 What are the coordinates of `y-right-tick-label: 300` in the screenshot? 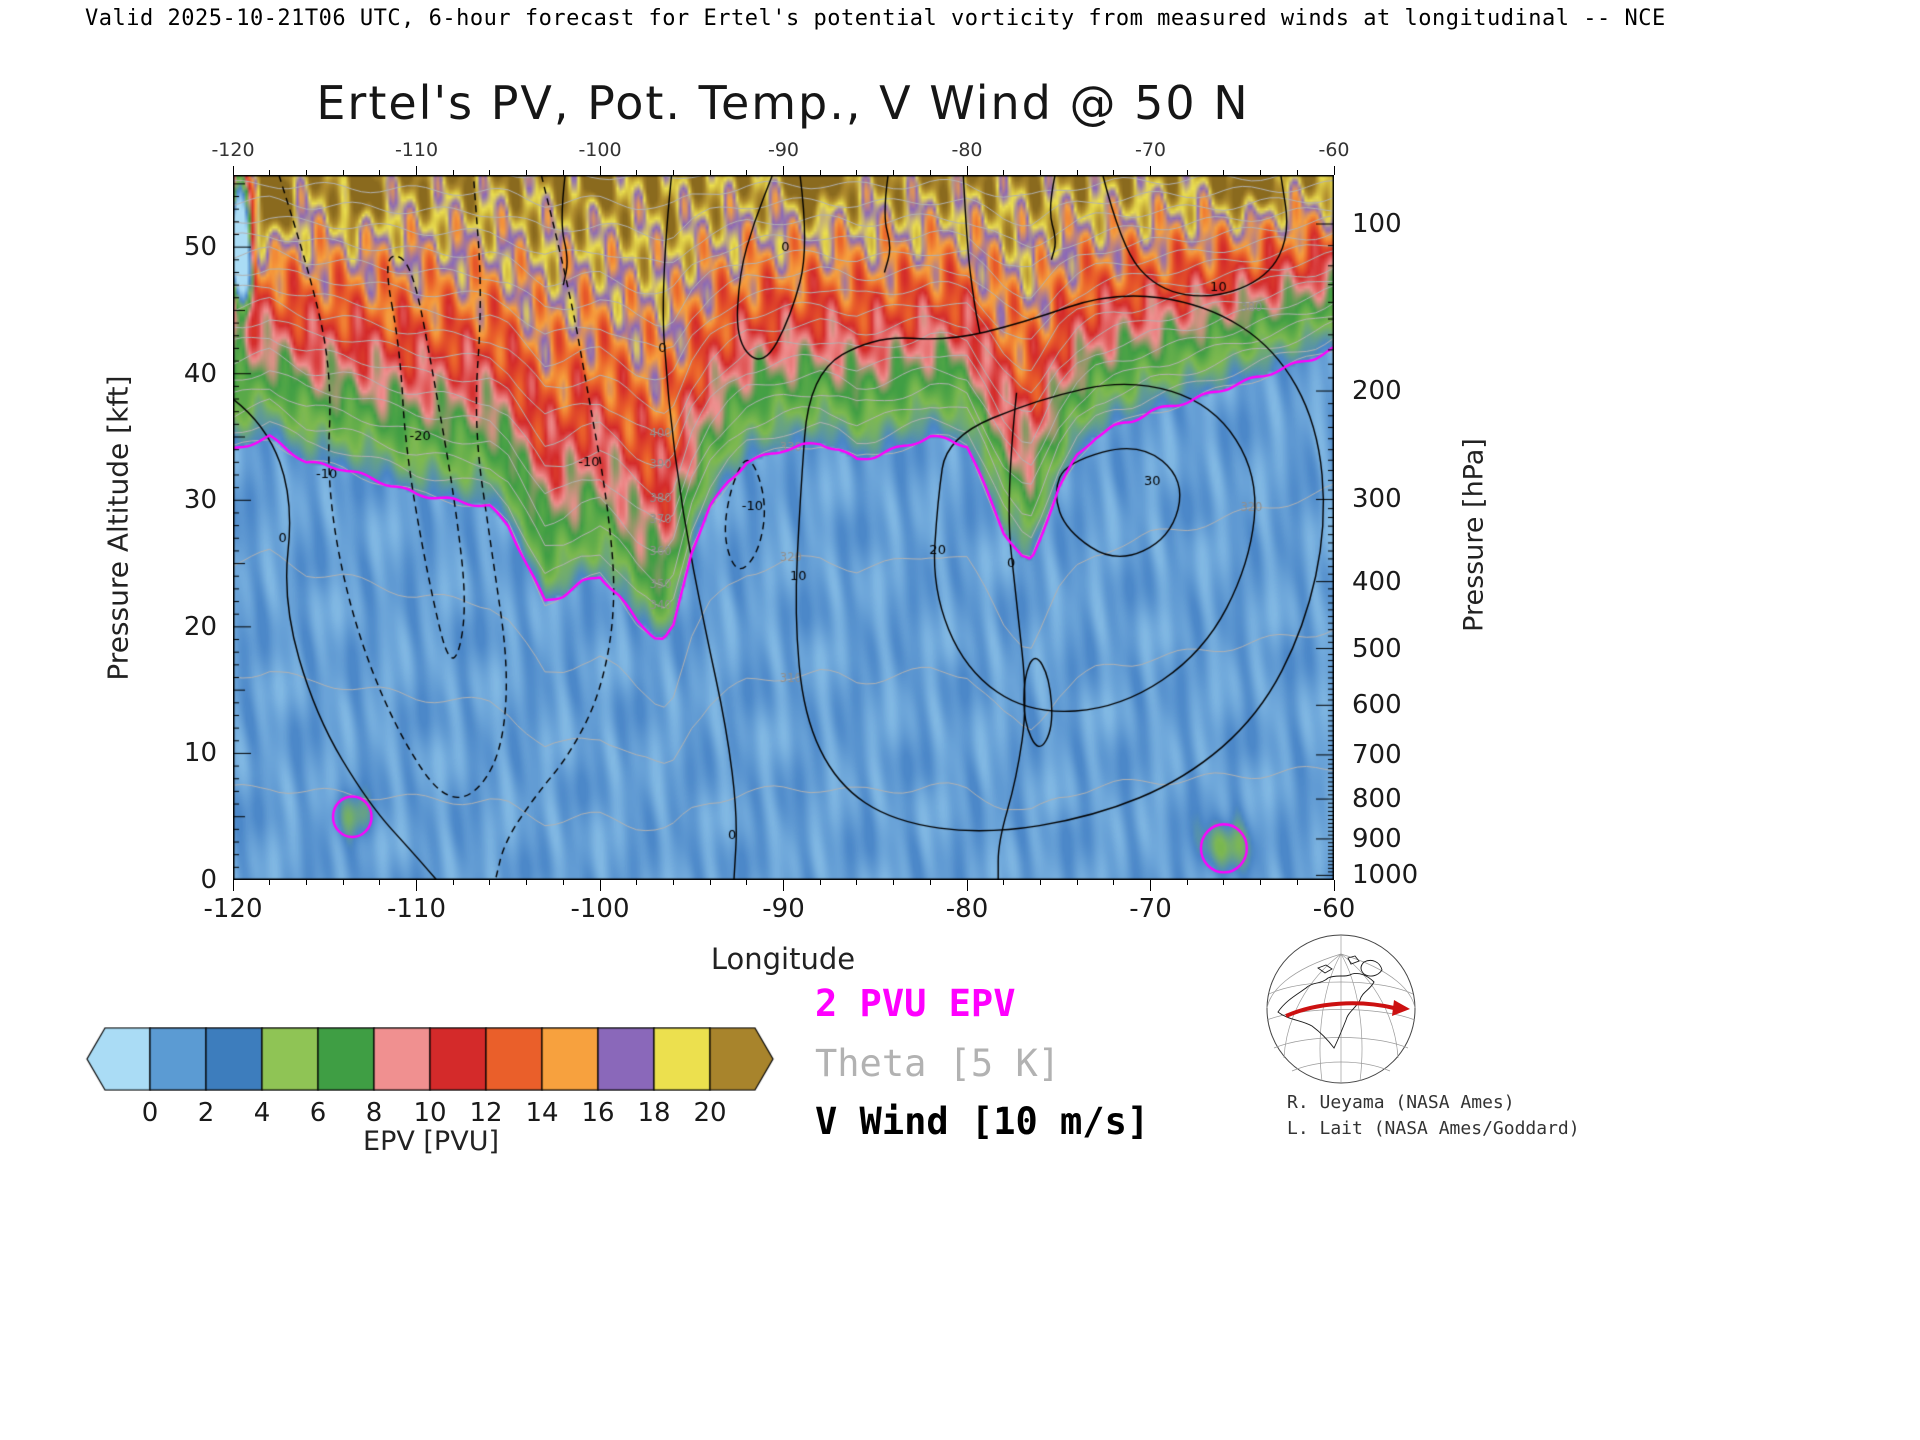 It's located at (1377, 499).